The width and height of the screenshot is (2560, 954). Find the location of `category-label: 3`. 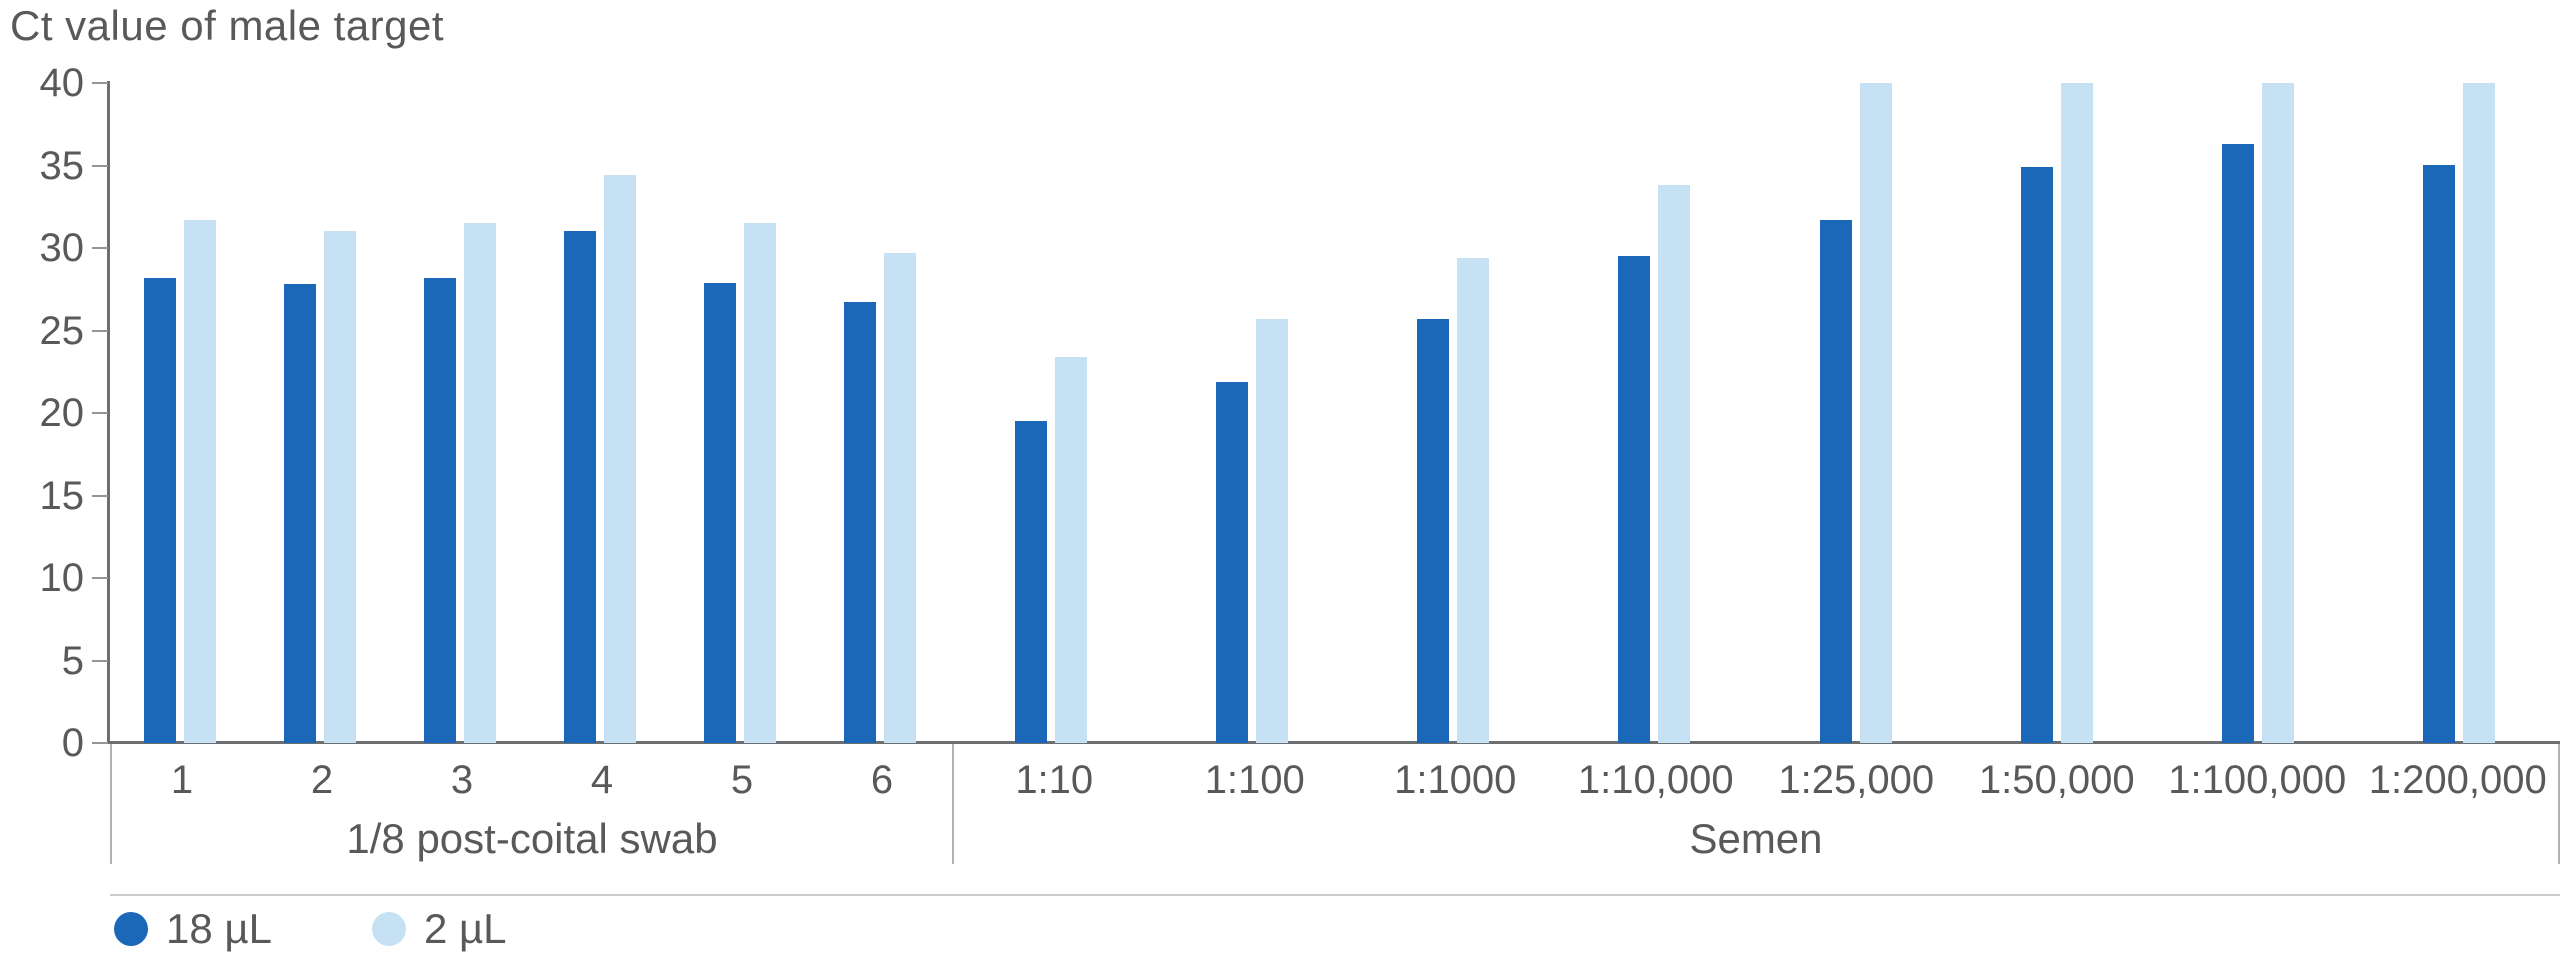

category-label: 3 is located at coordinates (462, 780).